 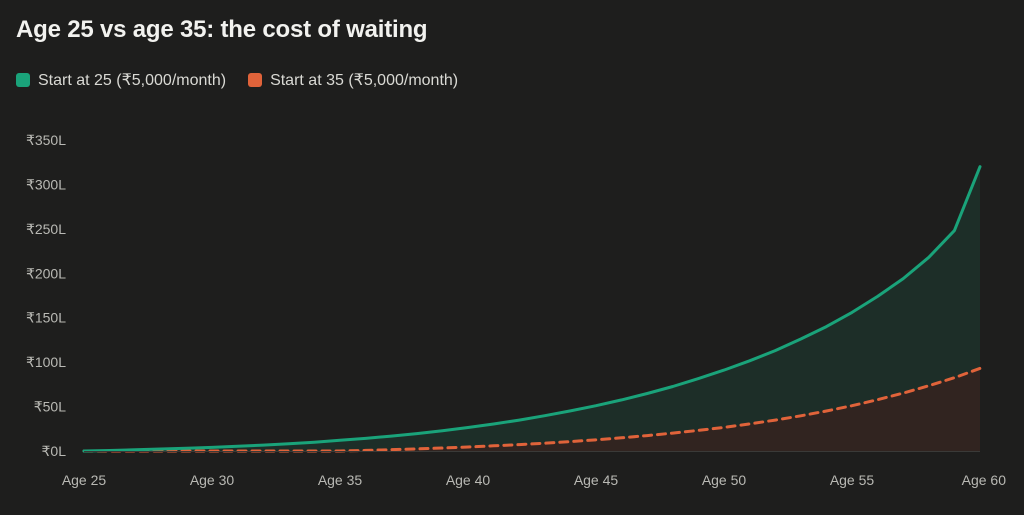 I want to click on y-tick-label: ₹250L, so click(x=46, y=229).